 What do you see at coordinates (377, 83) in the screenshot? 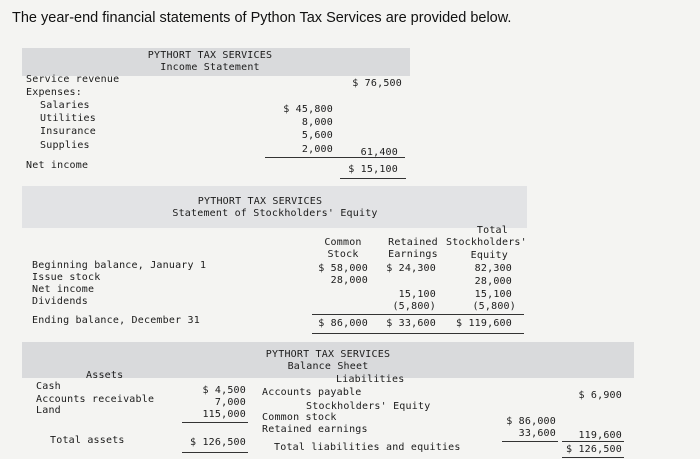
I see `service-revenue-amount: $ 76,500` at bounding box center [377, 83].